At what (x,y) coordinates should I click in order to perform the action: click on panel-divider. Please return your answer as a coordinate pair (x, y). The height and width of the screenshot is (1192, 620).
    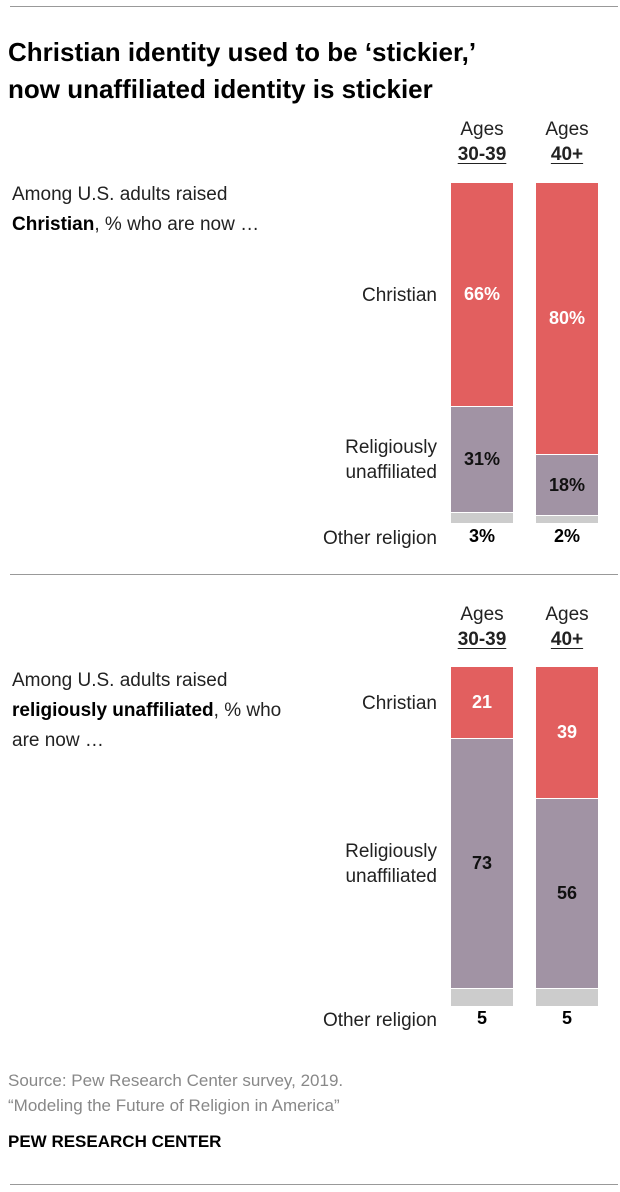
    Looking at the image, I should click on (314, 574).